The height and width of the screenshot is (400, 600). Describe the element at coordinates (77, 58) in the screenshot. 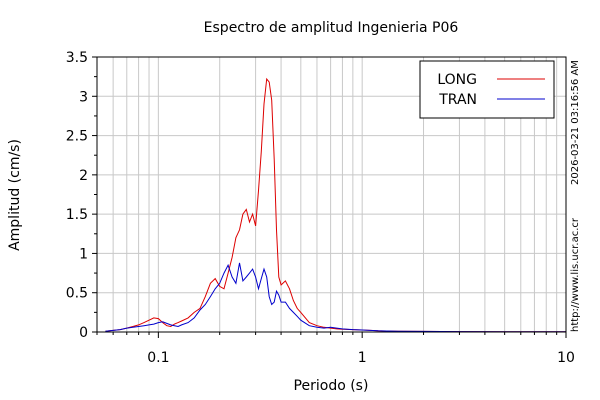

I see `y-tick-label: 3.5` at that location.